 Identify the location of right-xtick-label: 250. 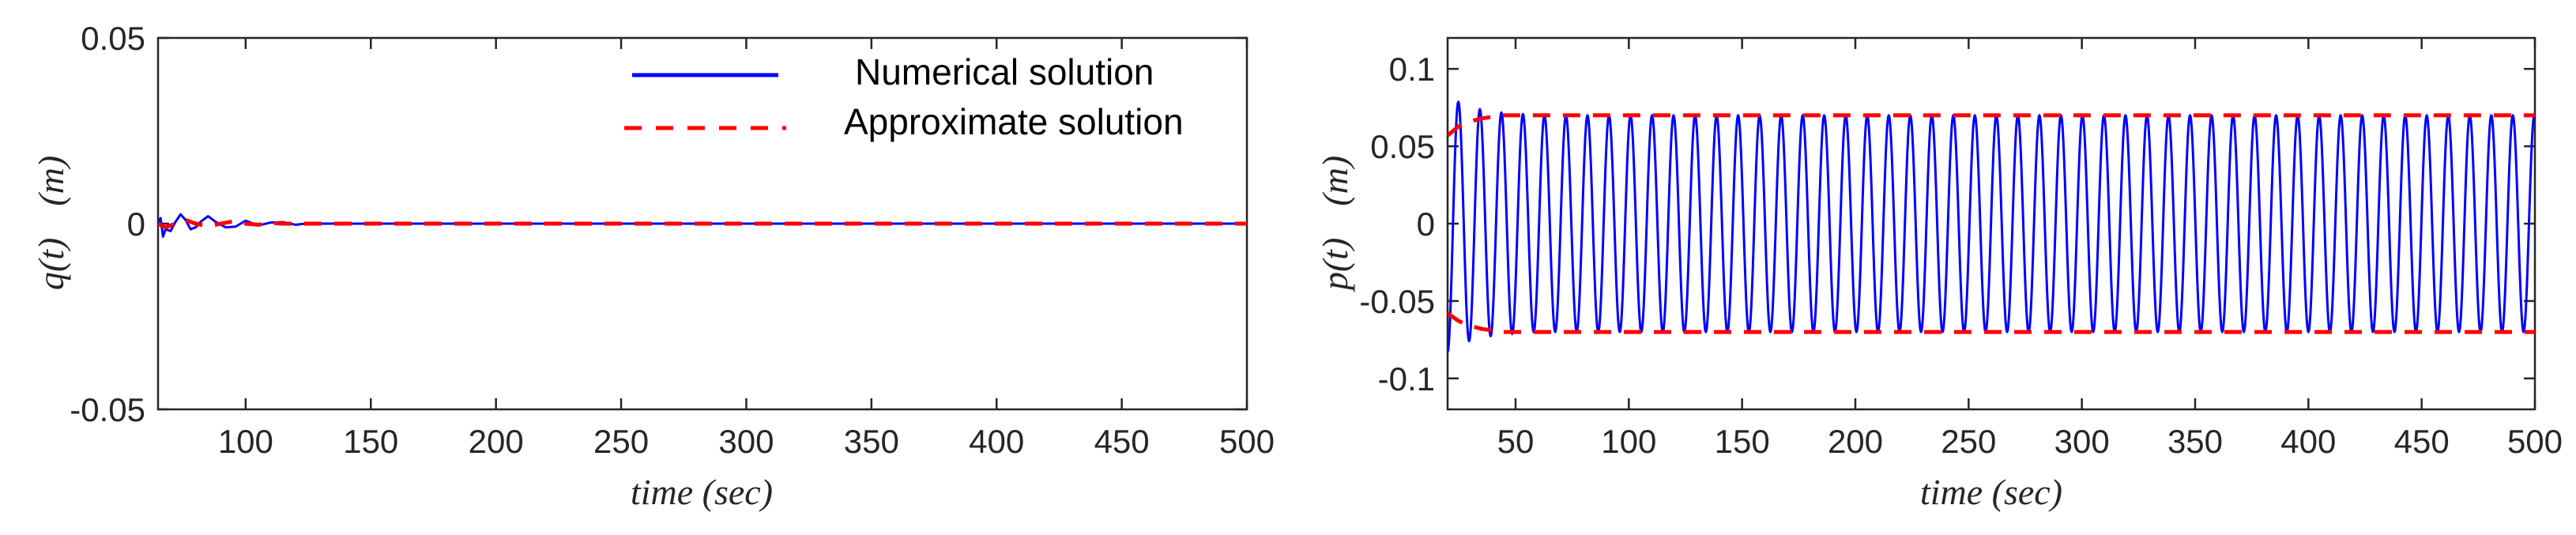
(1968, 441).